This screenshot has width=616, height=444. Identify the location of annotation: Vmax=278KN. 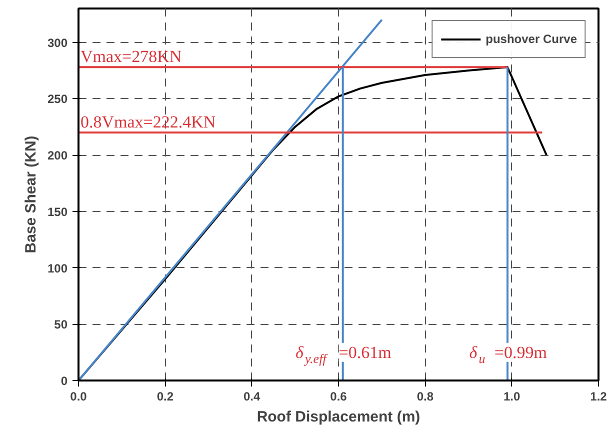
(131, 56).